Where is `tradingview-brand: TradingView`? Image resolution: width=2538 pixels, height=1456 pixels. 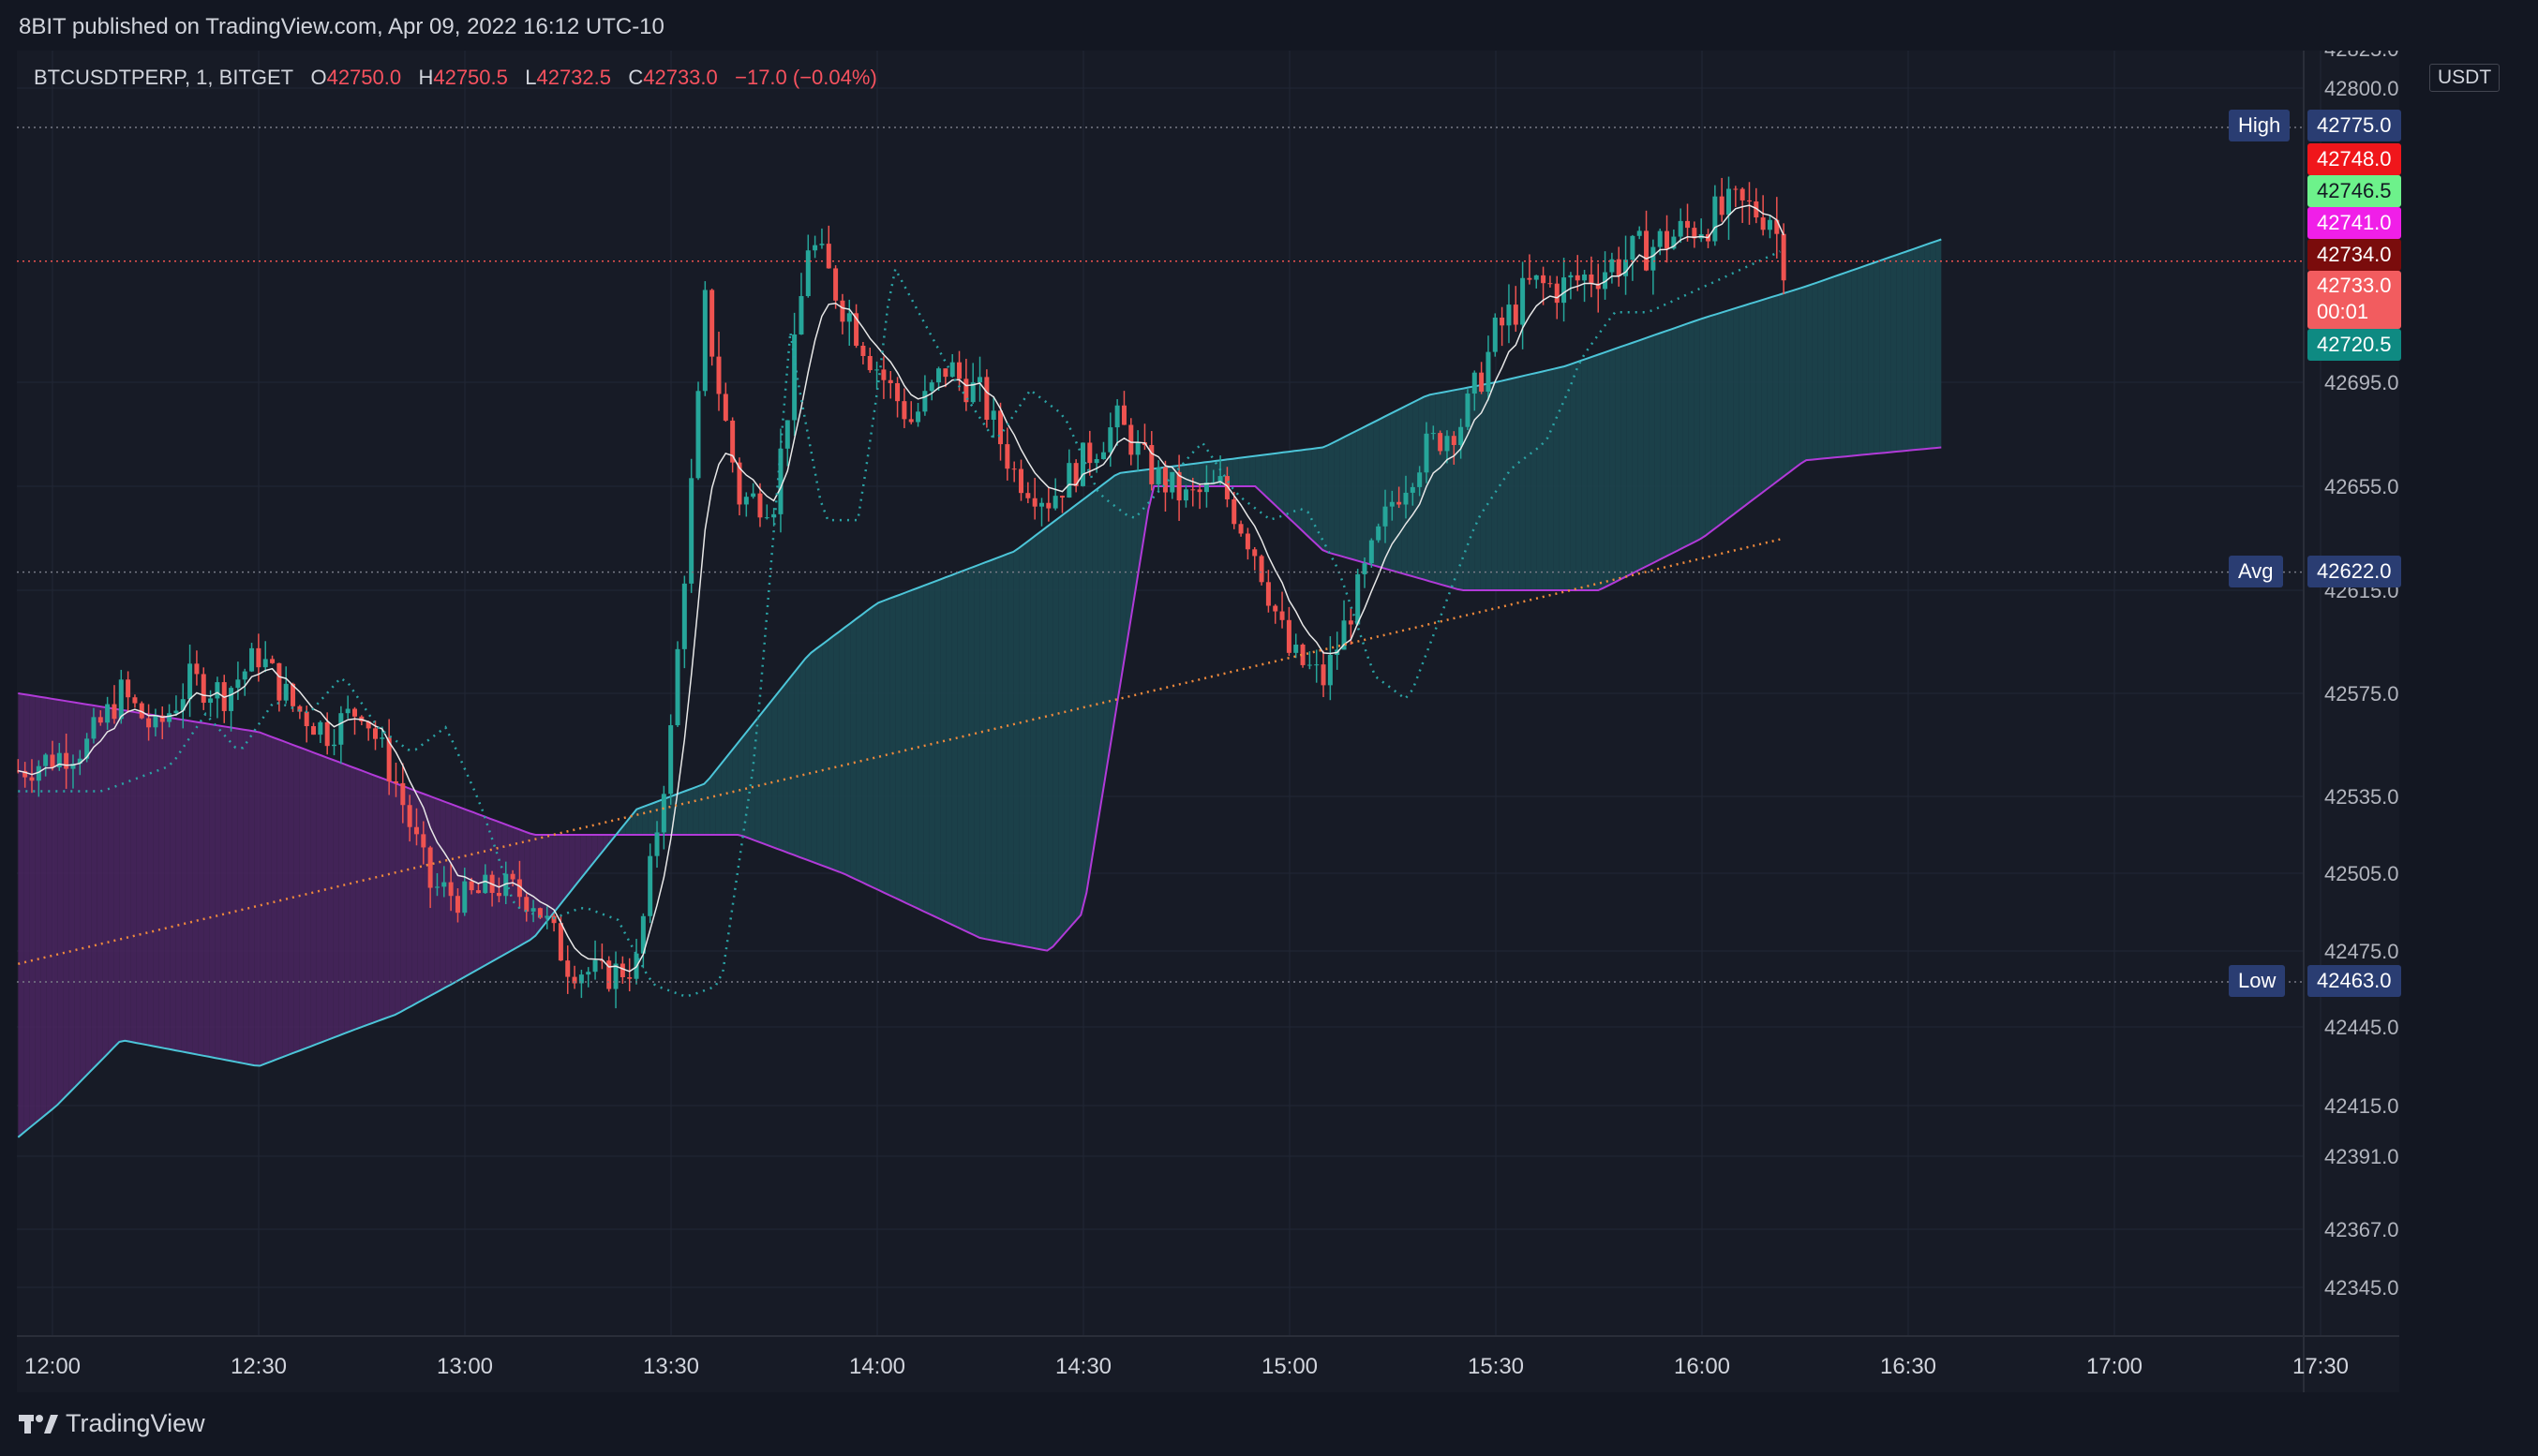 tradingview-brand: TradingView is located at coordinates (112, 1423).